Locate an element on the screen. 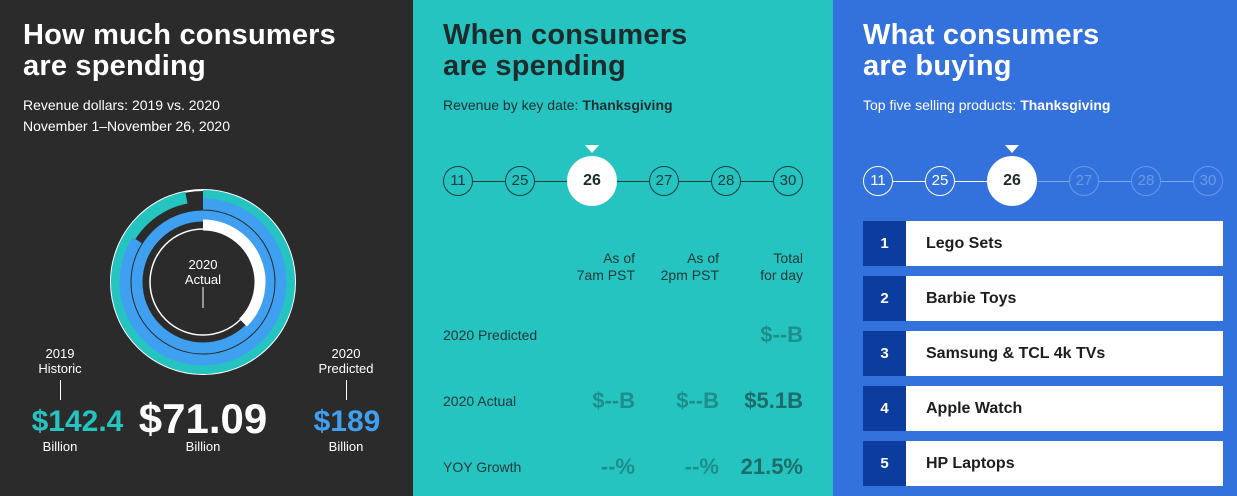 This screenshot has width=1237, height=496. buying-subtitle-prefix: Top five selling products: is located at coordinates (940, 105).